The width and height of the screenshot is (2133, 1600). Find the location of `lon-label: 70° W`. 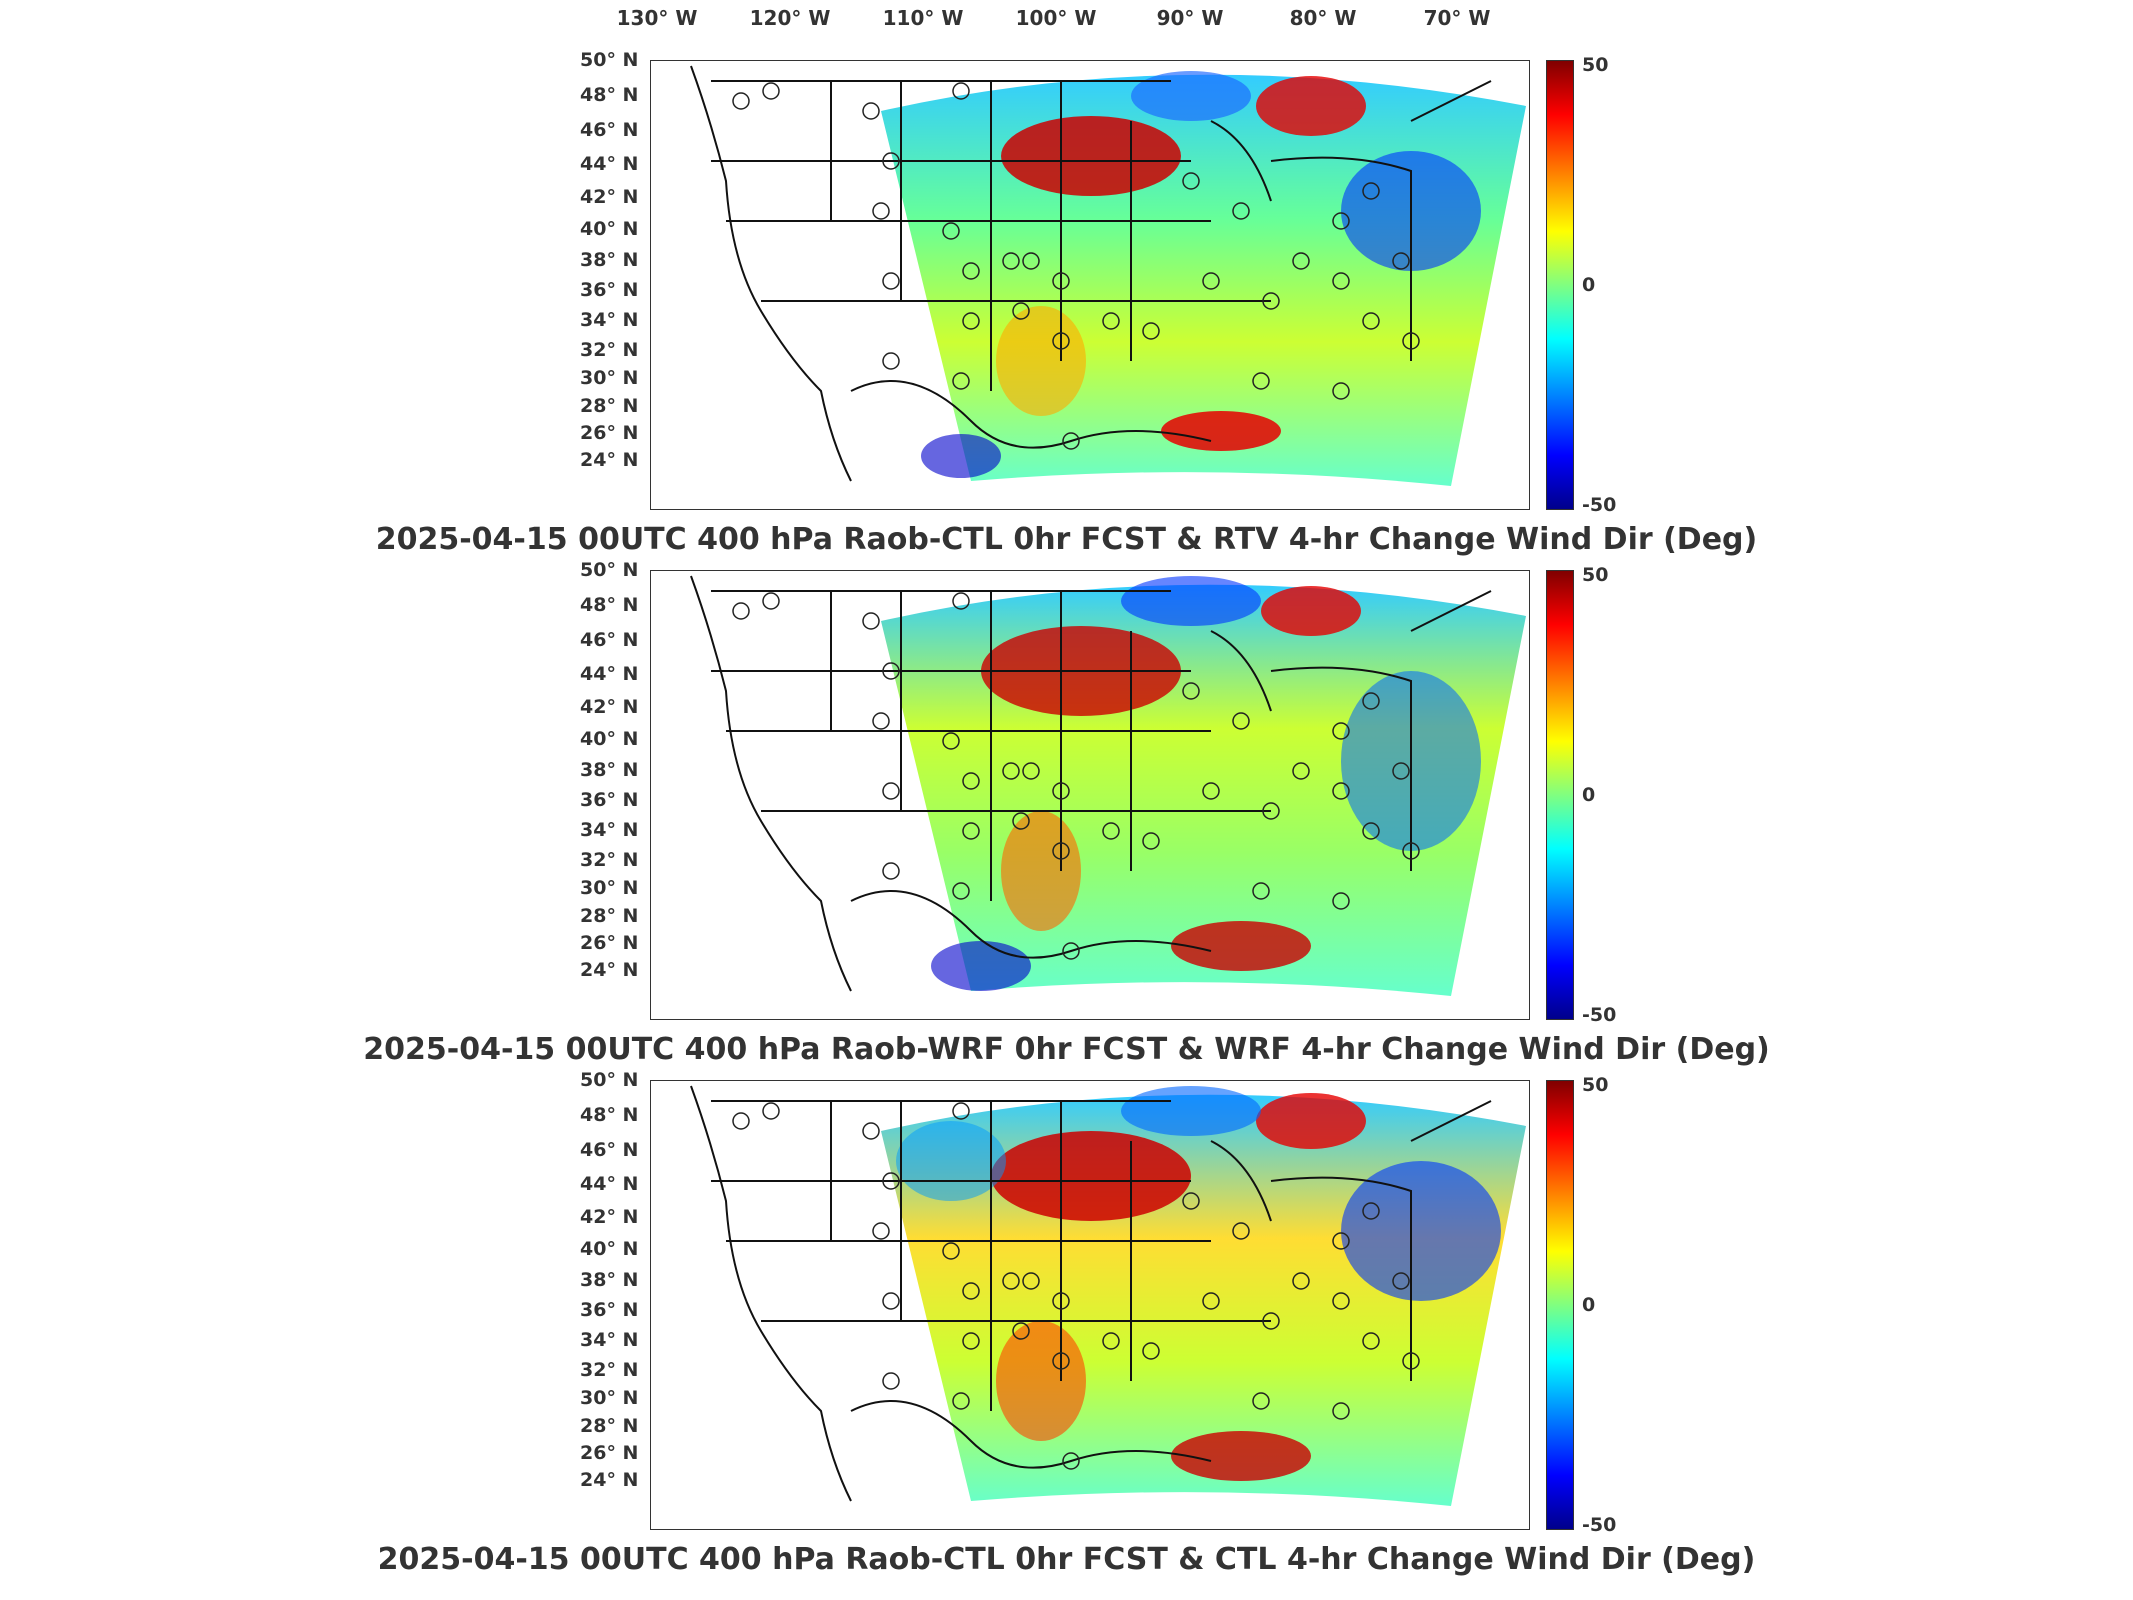

lon-label: 70° W is located at coordinates (1457, 18).